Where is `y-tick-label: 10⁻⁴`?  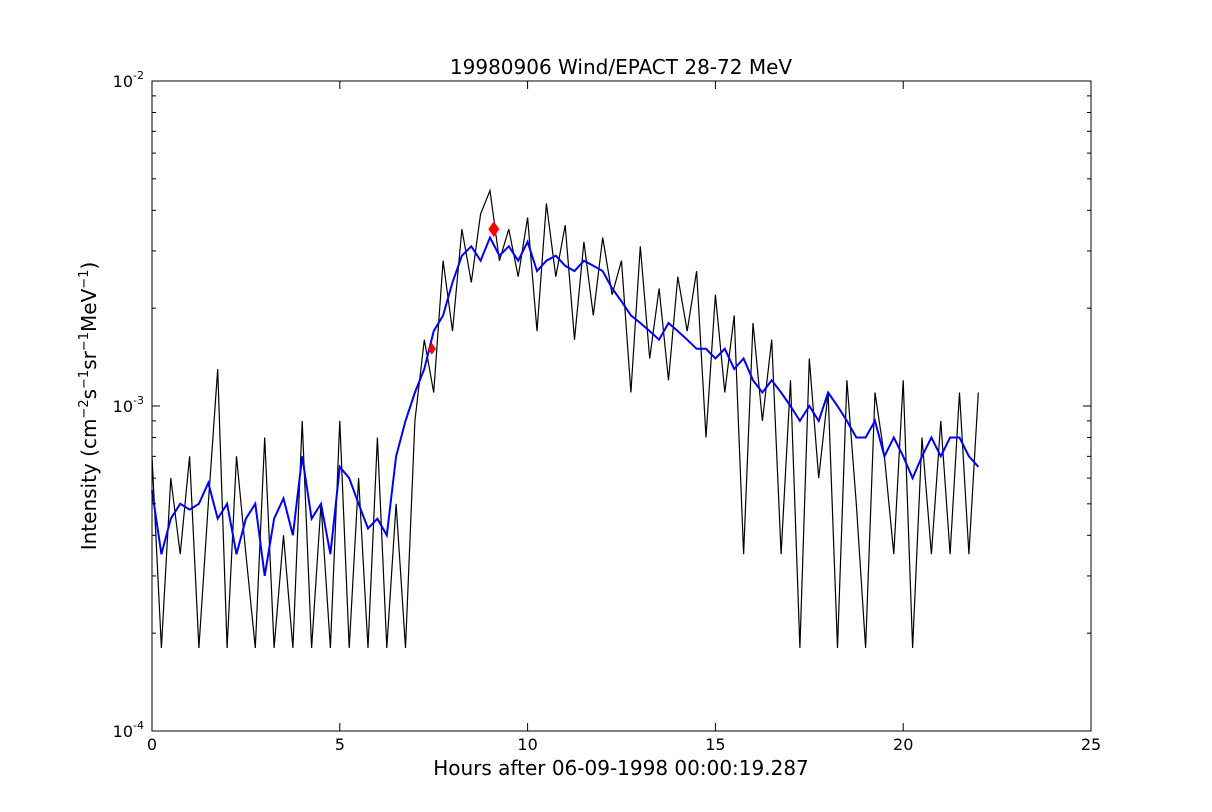
y-tick-label: 10⁻⁴ is located at coordinates (128, 730).